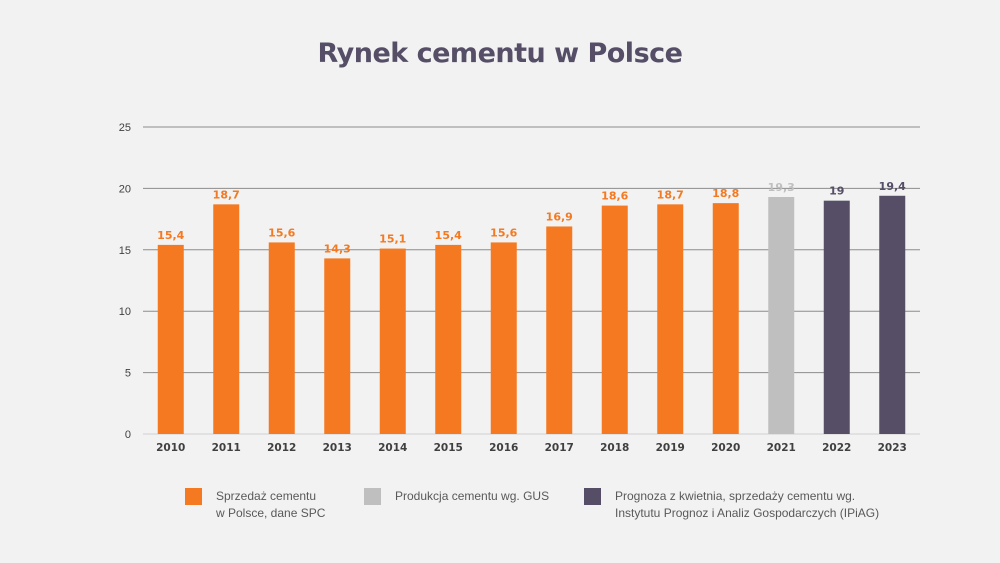  I want to click on legend-swatch-forecast, so click(592, 496).